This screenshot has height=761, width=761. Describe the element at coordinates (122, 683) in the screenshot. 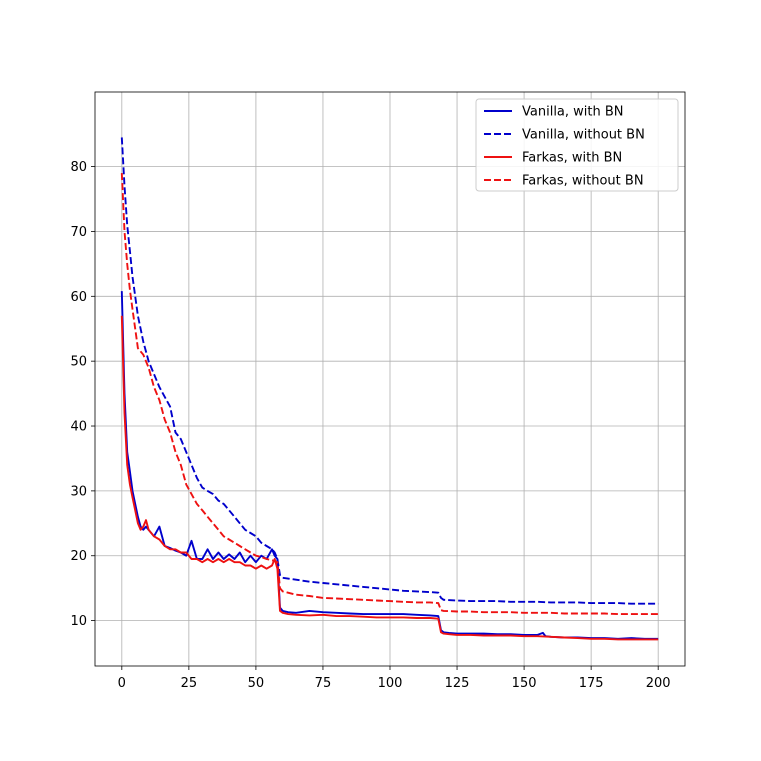

I see `x-tick-label: 0` at that location.